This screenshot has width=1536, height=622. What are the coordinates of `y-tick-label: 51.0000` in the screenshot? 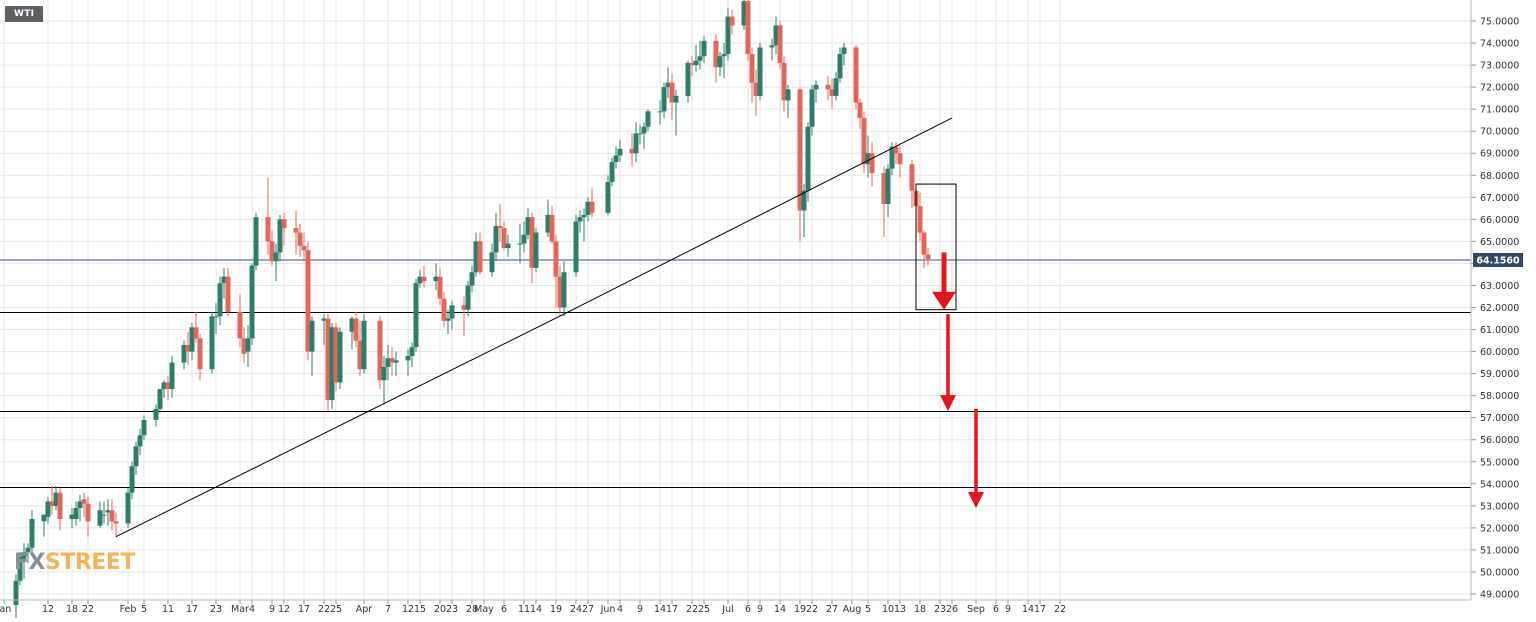 It's located at (1499, 550).